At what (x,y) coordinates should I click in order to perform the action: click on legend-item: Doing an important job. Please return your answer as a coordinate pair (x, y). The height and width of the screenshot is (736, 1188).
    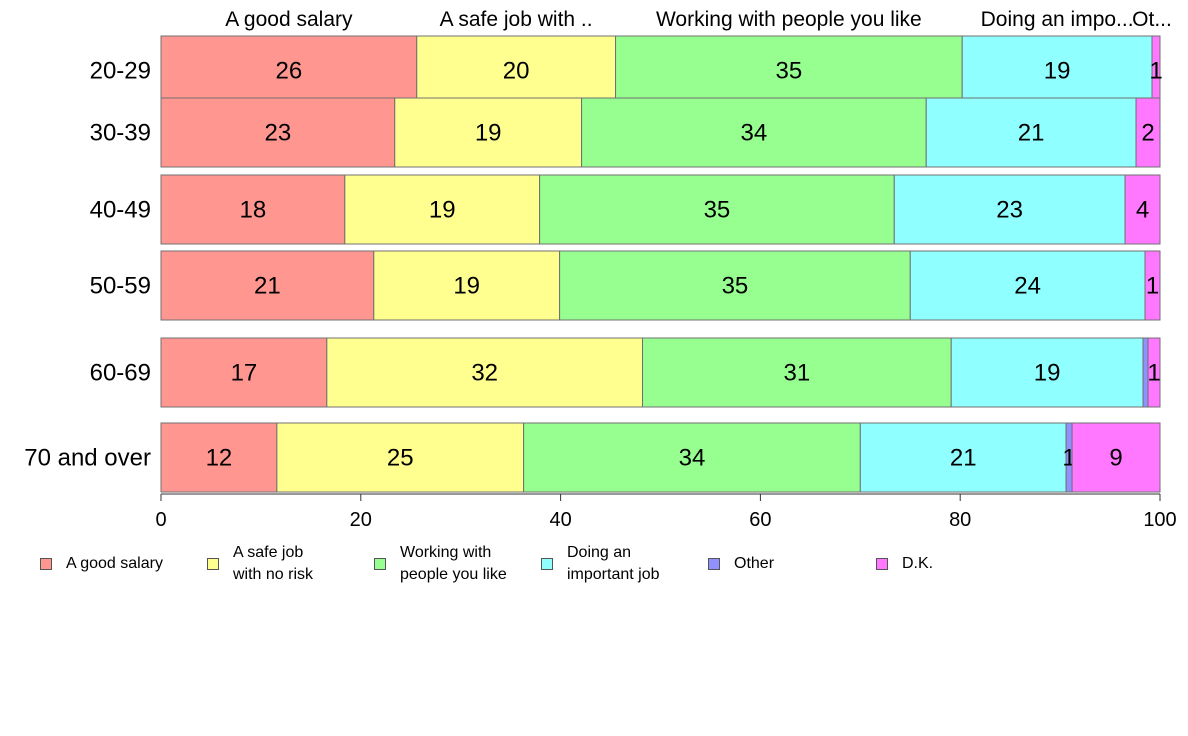
    Looking at the image, I should click on (600, 564).